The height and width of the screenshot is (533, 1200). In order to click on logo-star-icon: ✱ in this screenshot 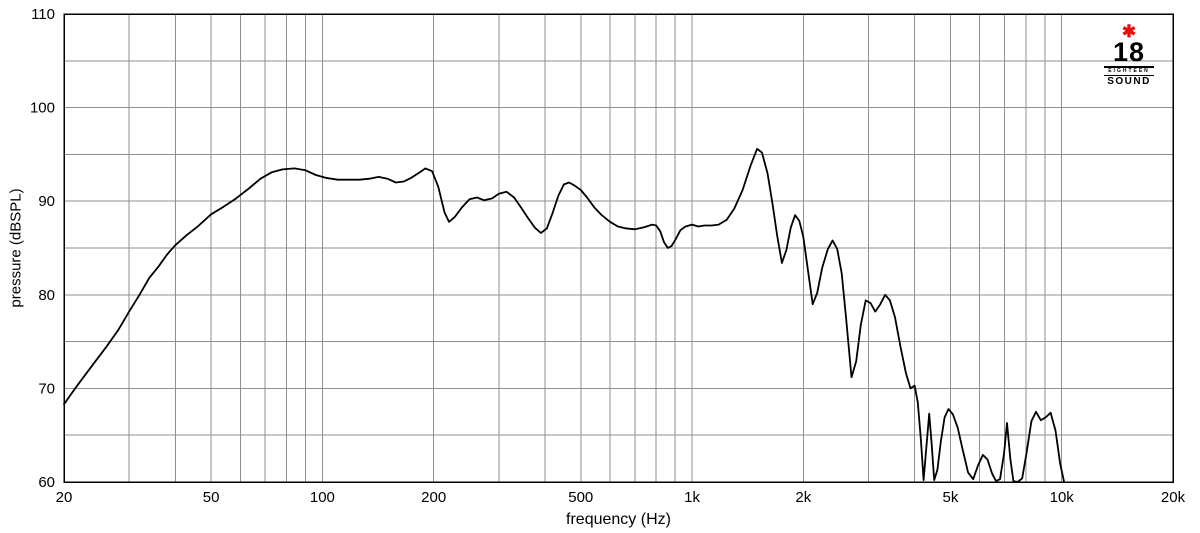, I will do `click(1129, 31)`.